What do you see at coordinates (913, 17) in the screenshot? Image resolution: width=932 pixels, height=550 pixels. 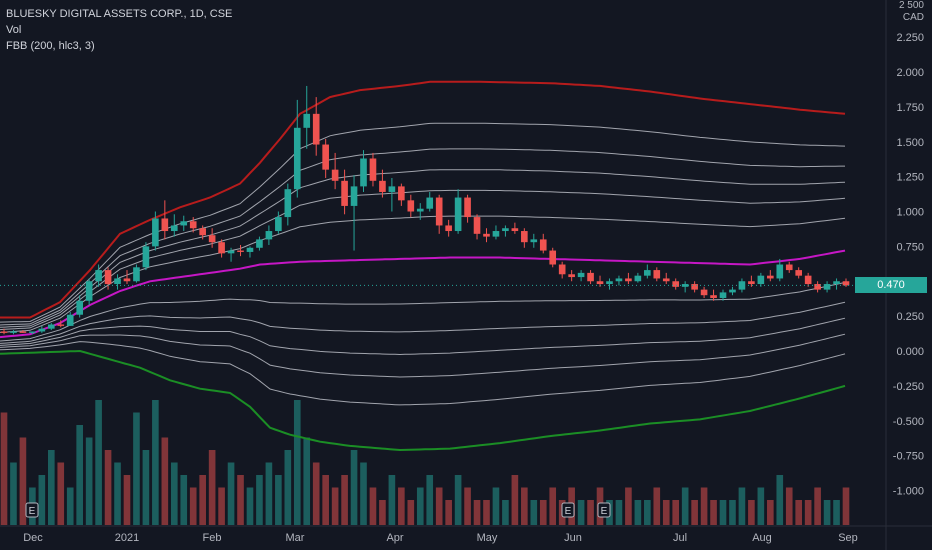 I see `currency-code: CAD` at bounding box center [913, 17].